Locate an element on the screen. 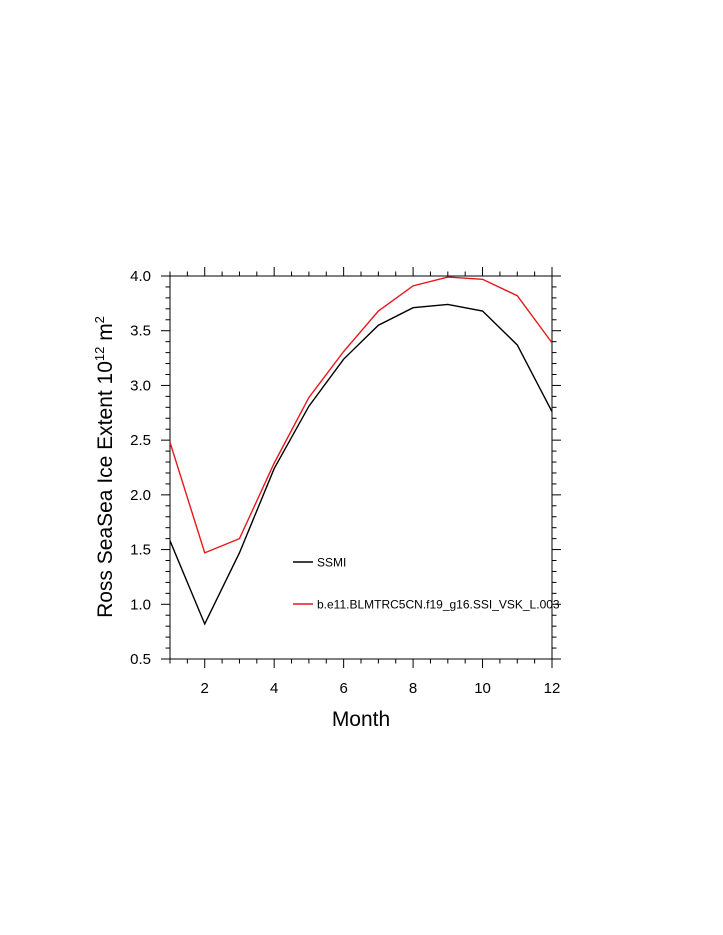  x-tick-label: 6 is located at coordinates (343, 688).